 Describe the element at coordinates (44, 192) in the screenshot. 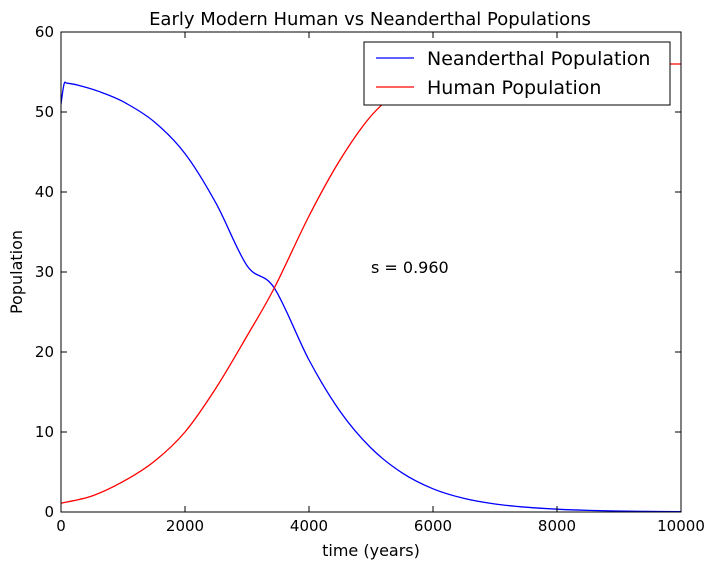

I see `y-tick-label: 40` at that location.